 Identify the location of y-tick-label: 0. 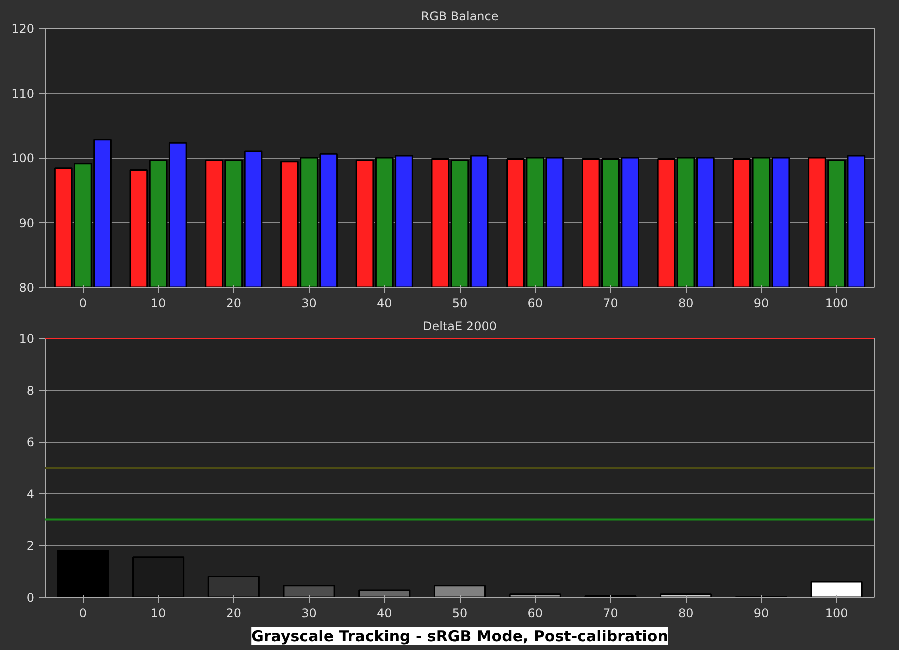
(30, 598).